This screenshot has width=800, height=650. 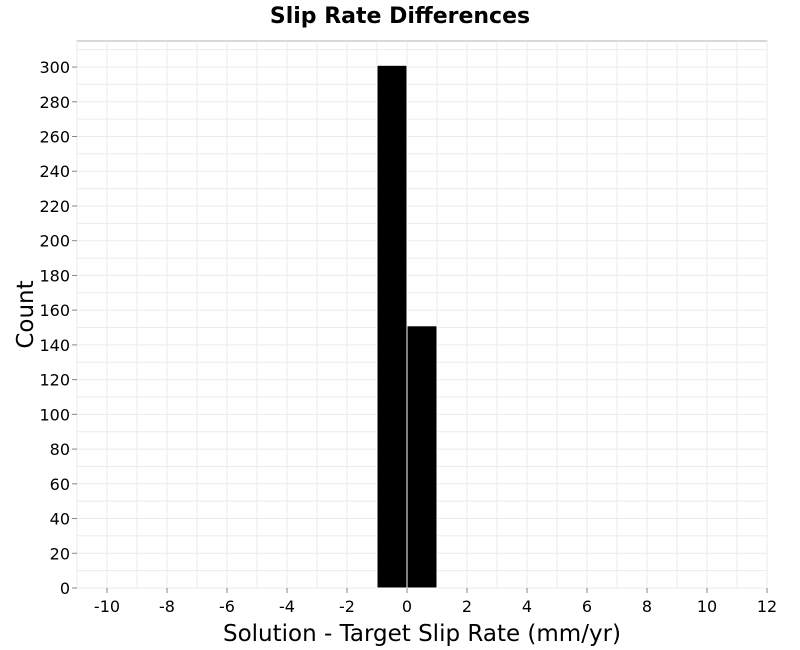 I want to click on x-tick-label: 2, so click(x=467, y=606).